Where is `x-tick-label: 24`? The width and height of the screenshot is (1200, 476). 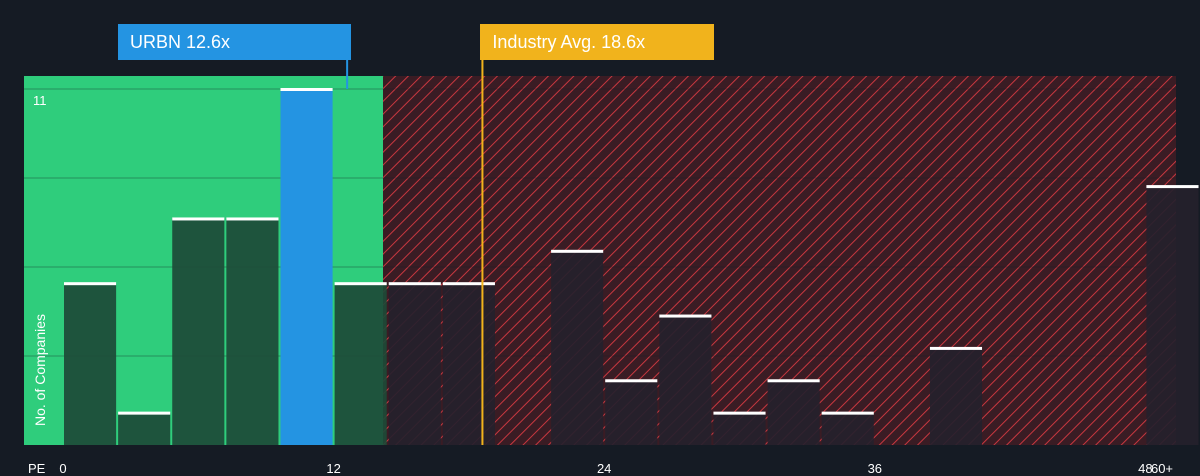 x-tick-label: 24 is located at coordinates (604, 468).